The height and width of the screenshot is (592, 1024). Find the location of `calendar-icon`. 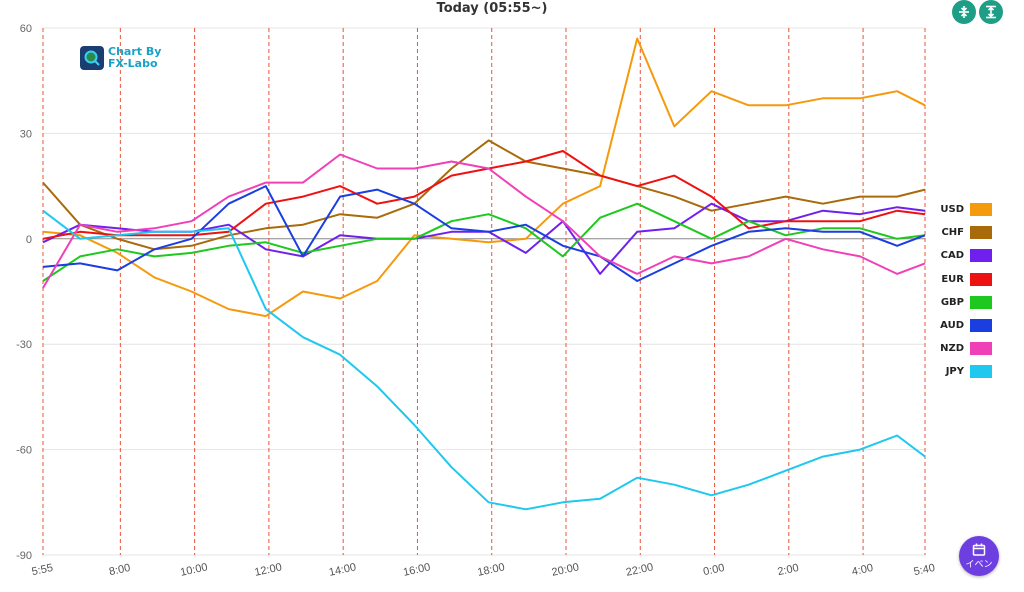

calendar-icon is located at coordinates (979, 549).